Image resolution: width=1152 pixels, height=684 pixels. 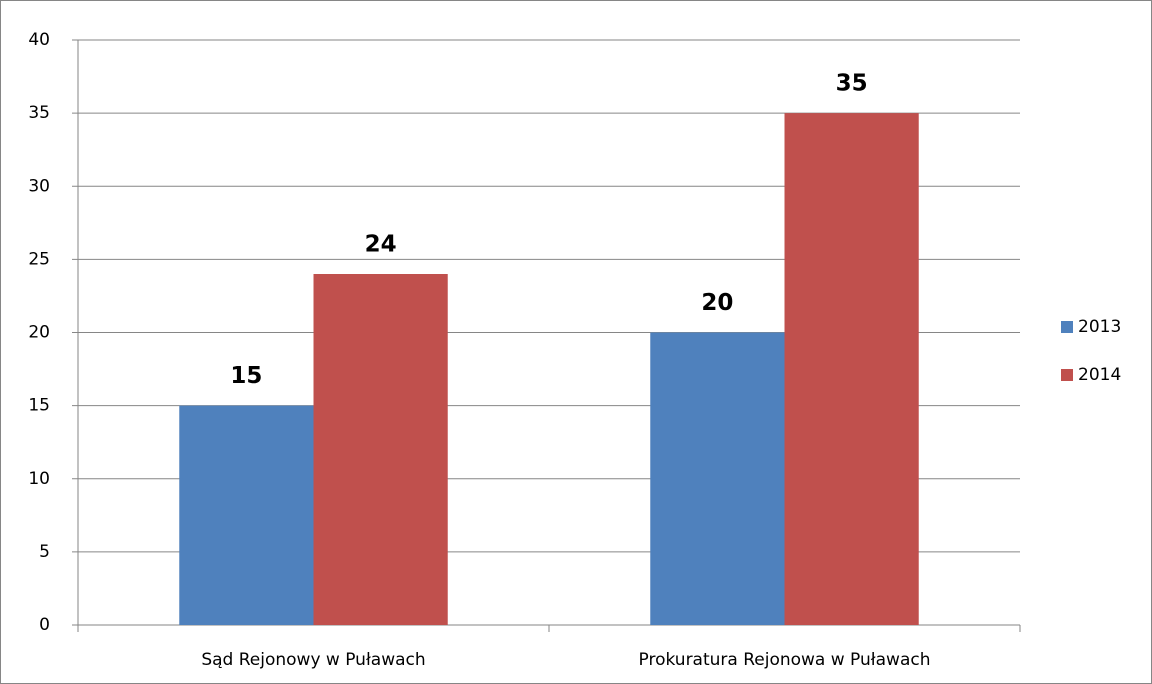 What do you see at coordinates (39, 406) in the screenshot?
I see `y-tick-label: 15` at bounding box center [39, 406].